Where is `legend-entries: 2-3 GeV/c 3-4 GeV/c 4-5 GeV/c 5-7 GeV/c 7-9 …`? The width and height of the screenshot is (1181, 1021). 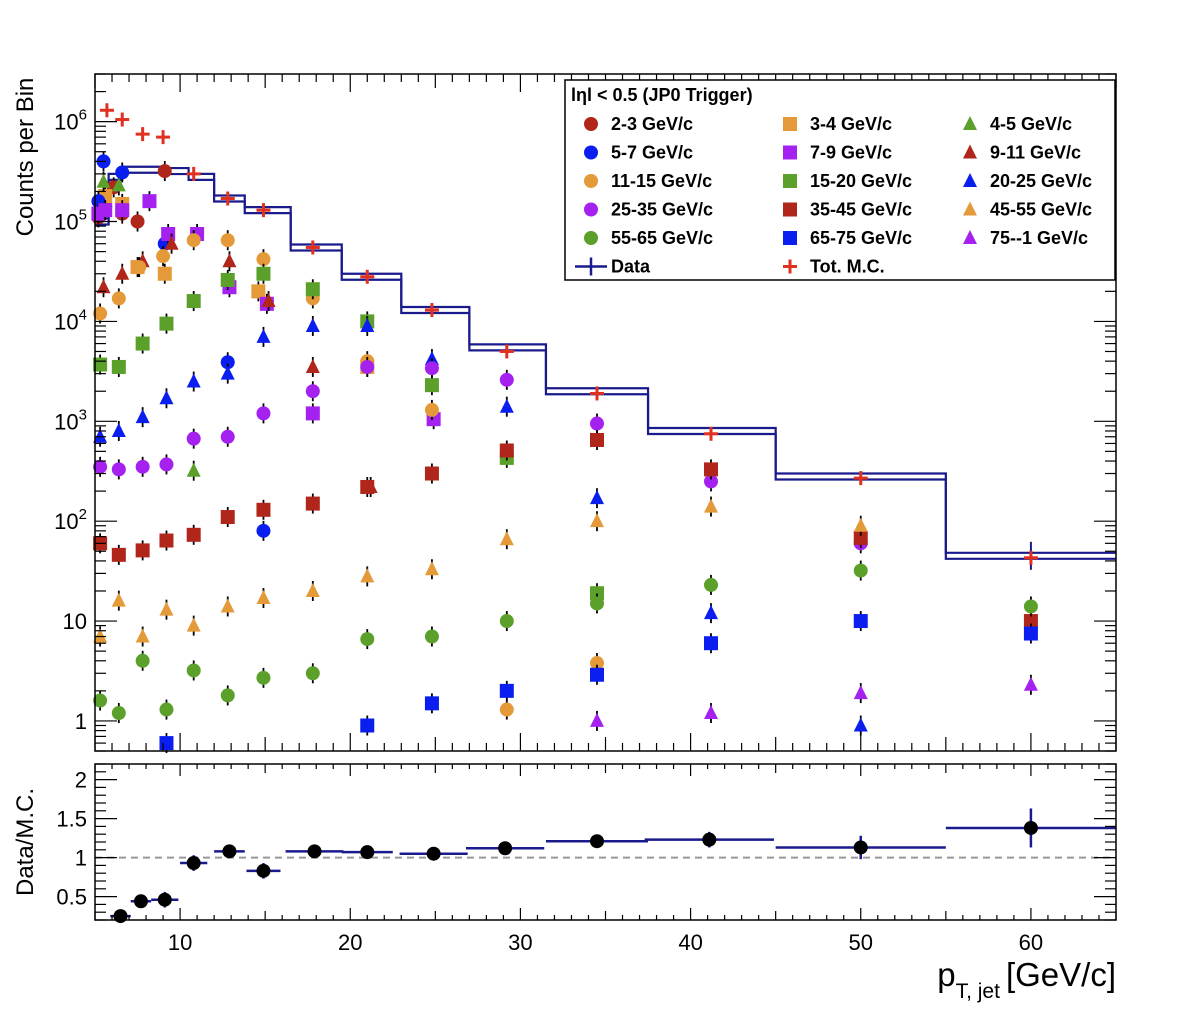 legend-entries: 2-3 GeV/c 3-4 GeV/c 4-5 GeV/c 5-7 GeV/c 7-9 … is located at coordinates (833, 195).